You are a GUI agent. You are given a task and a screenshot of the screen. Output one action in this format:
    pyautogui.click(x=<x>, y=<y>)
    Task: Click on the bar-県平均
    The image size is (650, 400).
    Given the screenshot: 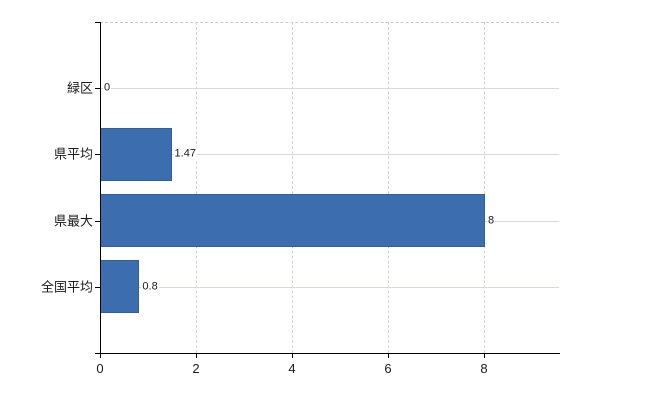 What is the action you would take?
    pyautogui.click(x=136, y=154)
    